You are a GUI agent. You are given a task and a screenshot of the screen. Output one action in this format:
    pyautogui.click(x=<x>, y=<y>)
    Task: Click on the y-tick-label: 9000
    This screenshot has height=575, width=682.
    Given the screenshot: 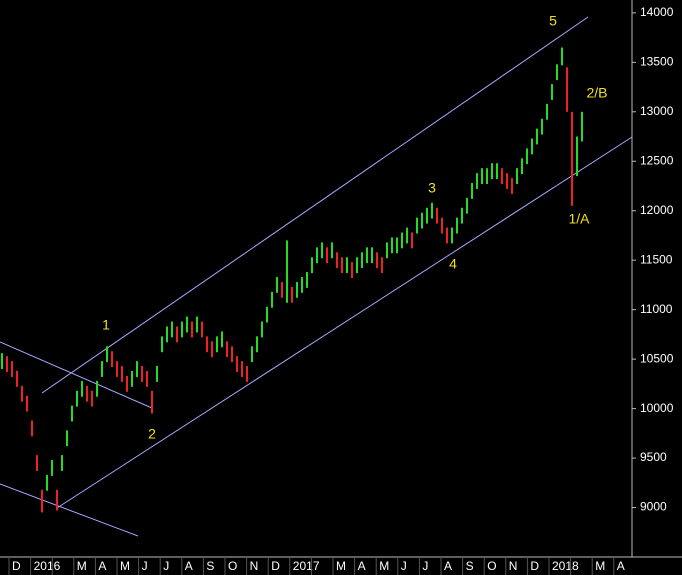 What is the action you would take?
    pyautogui.click(x=653, y=507)
    